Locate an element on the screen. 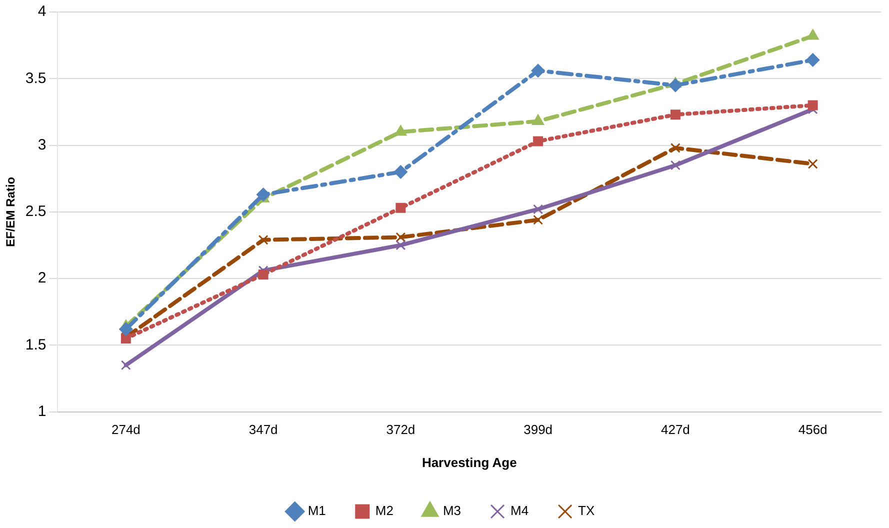 The height and width of the screenshot is (528, 889). x-tick-label: 347d is located at coordinates (263, 430).